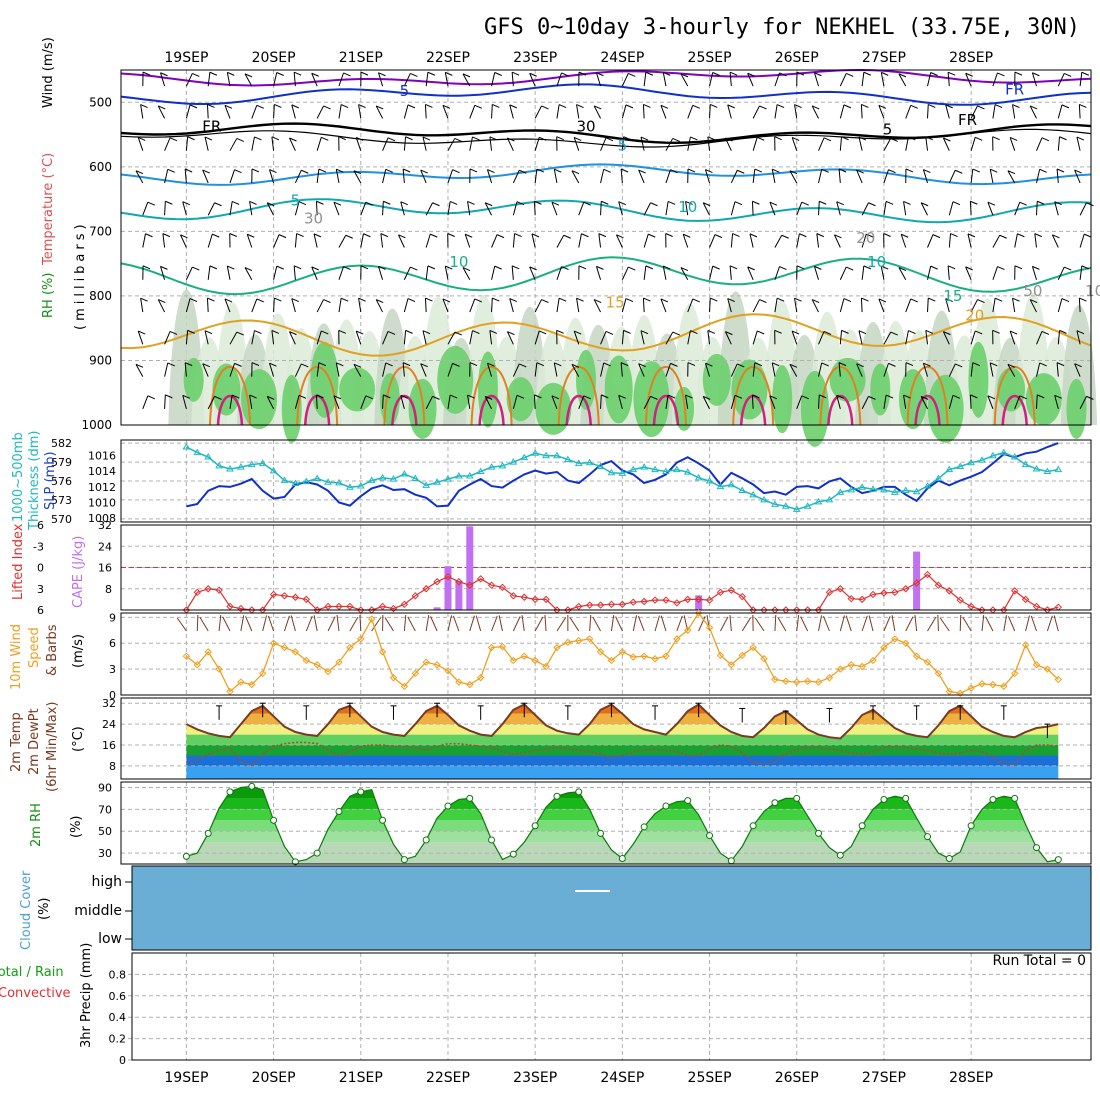 The width and height of the screenshot is (1100, 1100). Describe the element at coordinates (437, 608) in the screenshot. I see `cape-bar` at that location.